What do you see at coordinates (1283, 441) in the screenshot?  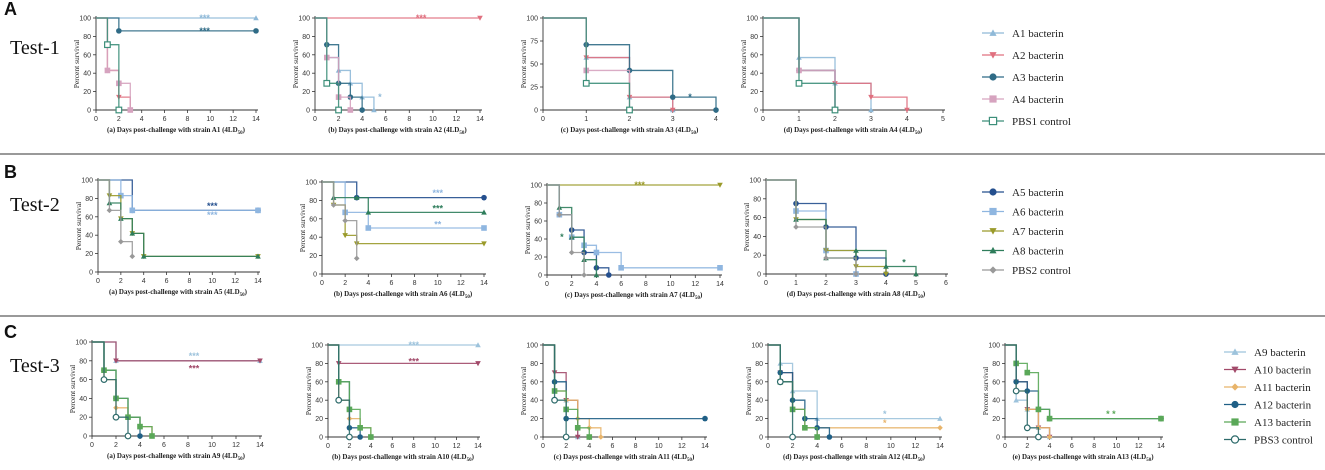 I see `legend-label-PBS3: PBS3 control` at bounding box center [1283, 441].